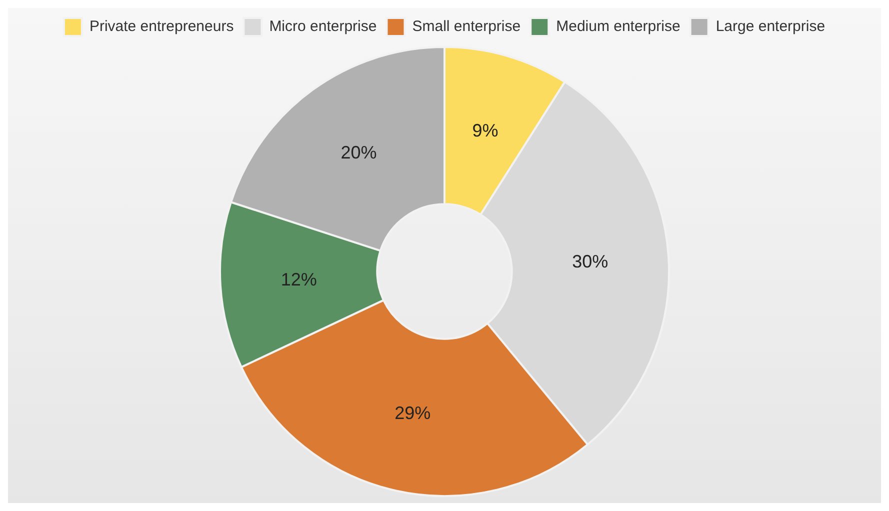  Describe the element at coordinates (323, 27) in the screenshot. I see `legend-label: Micro enterprise` at that location.